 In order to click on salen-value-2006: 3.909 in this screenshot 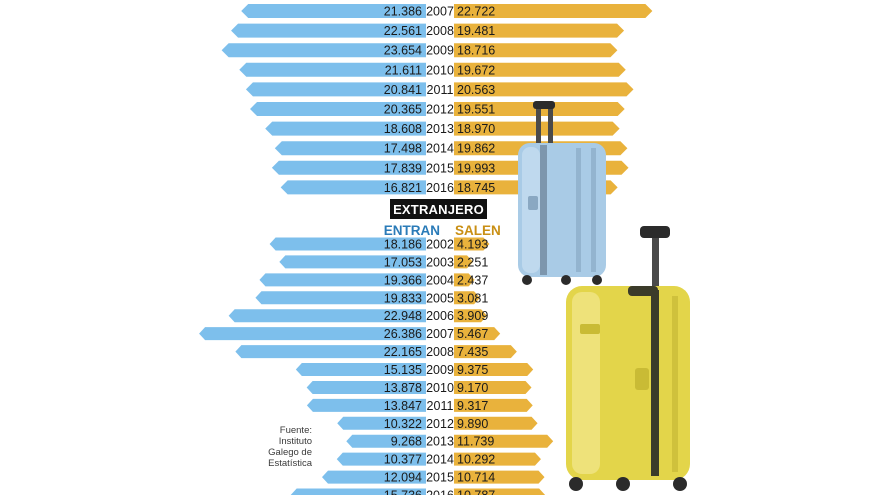, I will do `click(472, 316)`.